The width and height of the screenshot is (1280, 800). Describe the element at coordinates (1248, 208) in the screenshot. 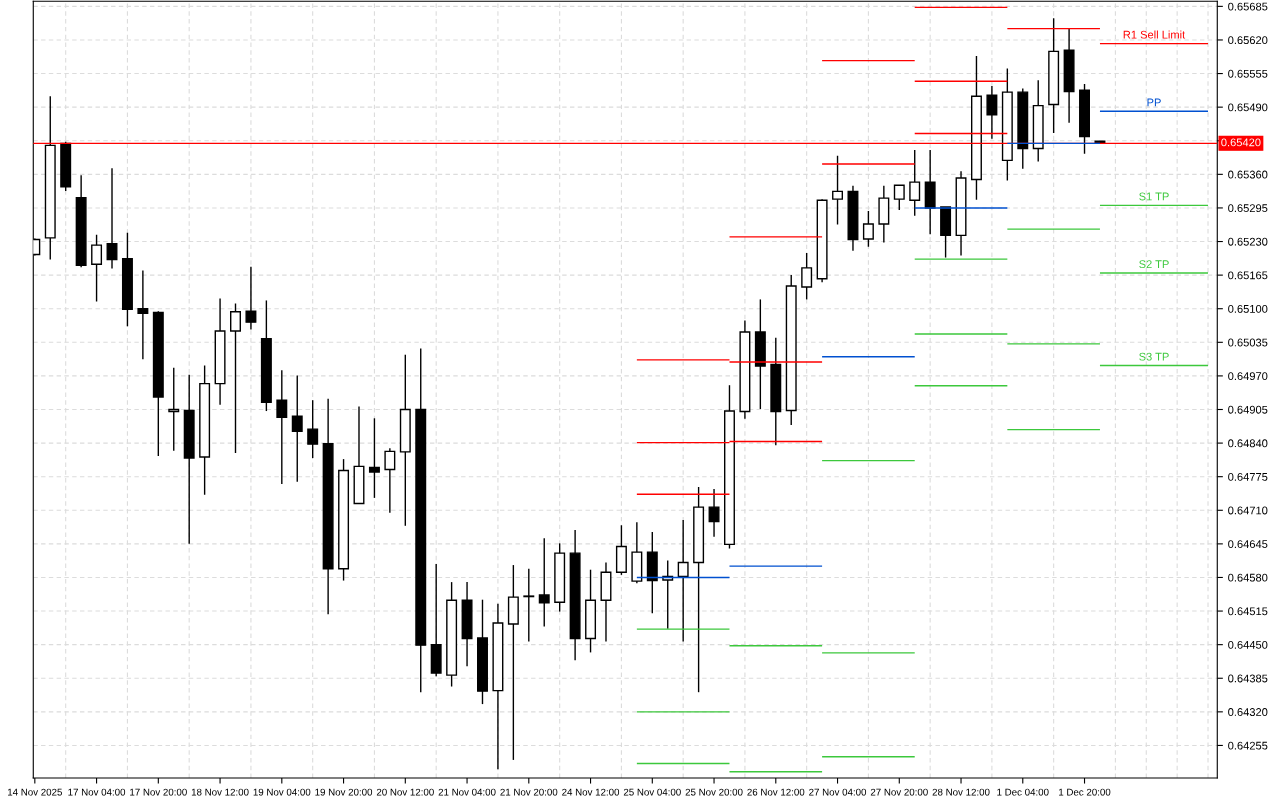

I see `y-tick-label: 0.65295` at that location.